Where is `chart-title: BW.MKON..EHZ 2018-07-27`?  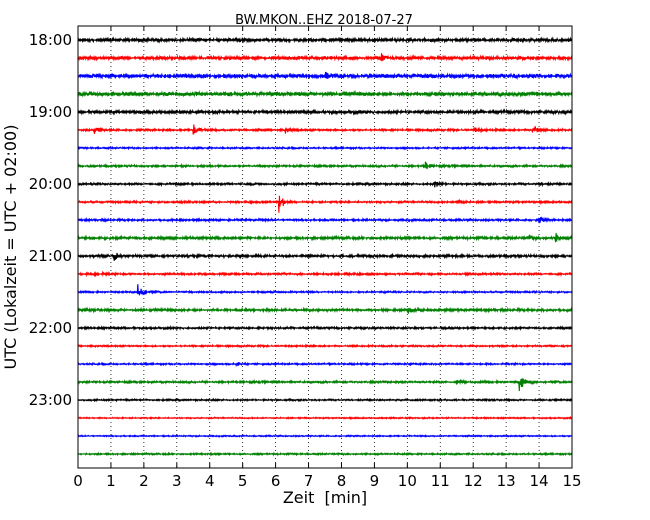 chart-title: BW.MKON..EHZ 2018-07-27 is located at coordinates (324, 20).